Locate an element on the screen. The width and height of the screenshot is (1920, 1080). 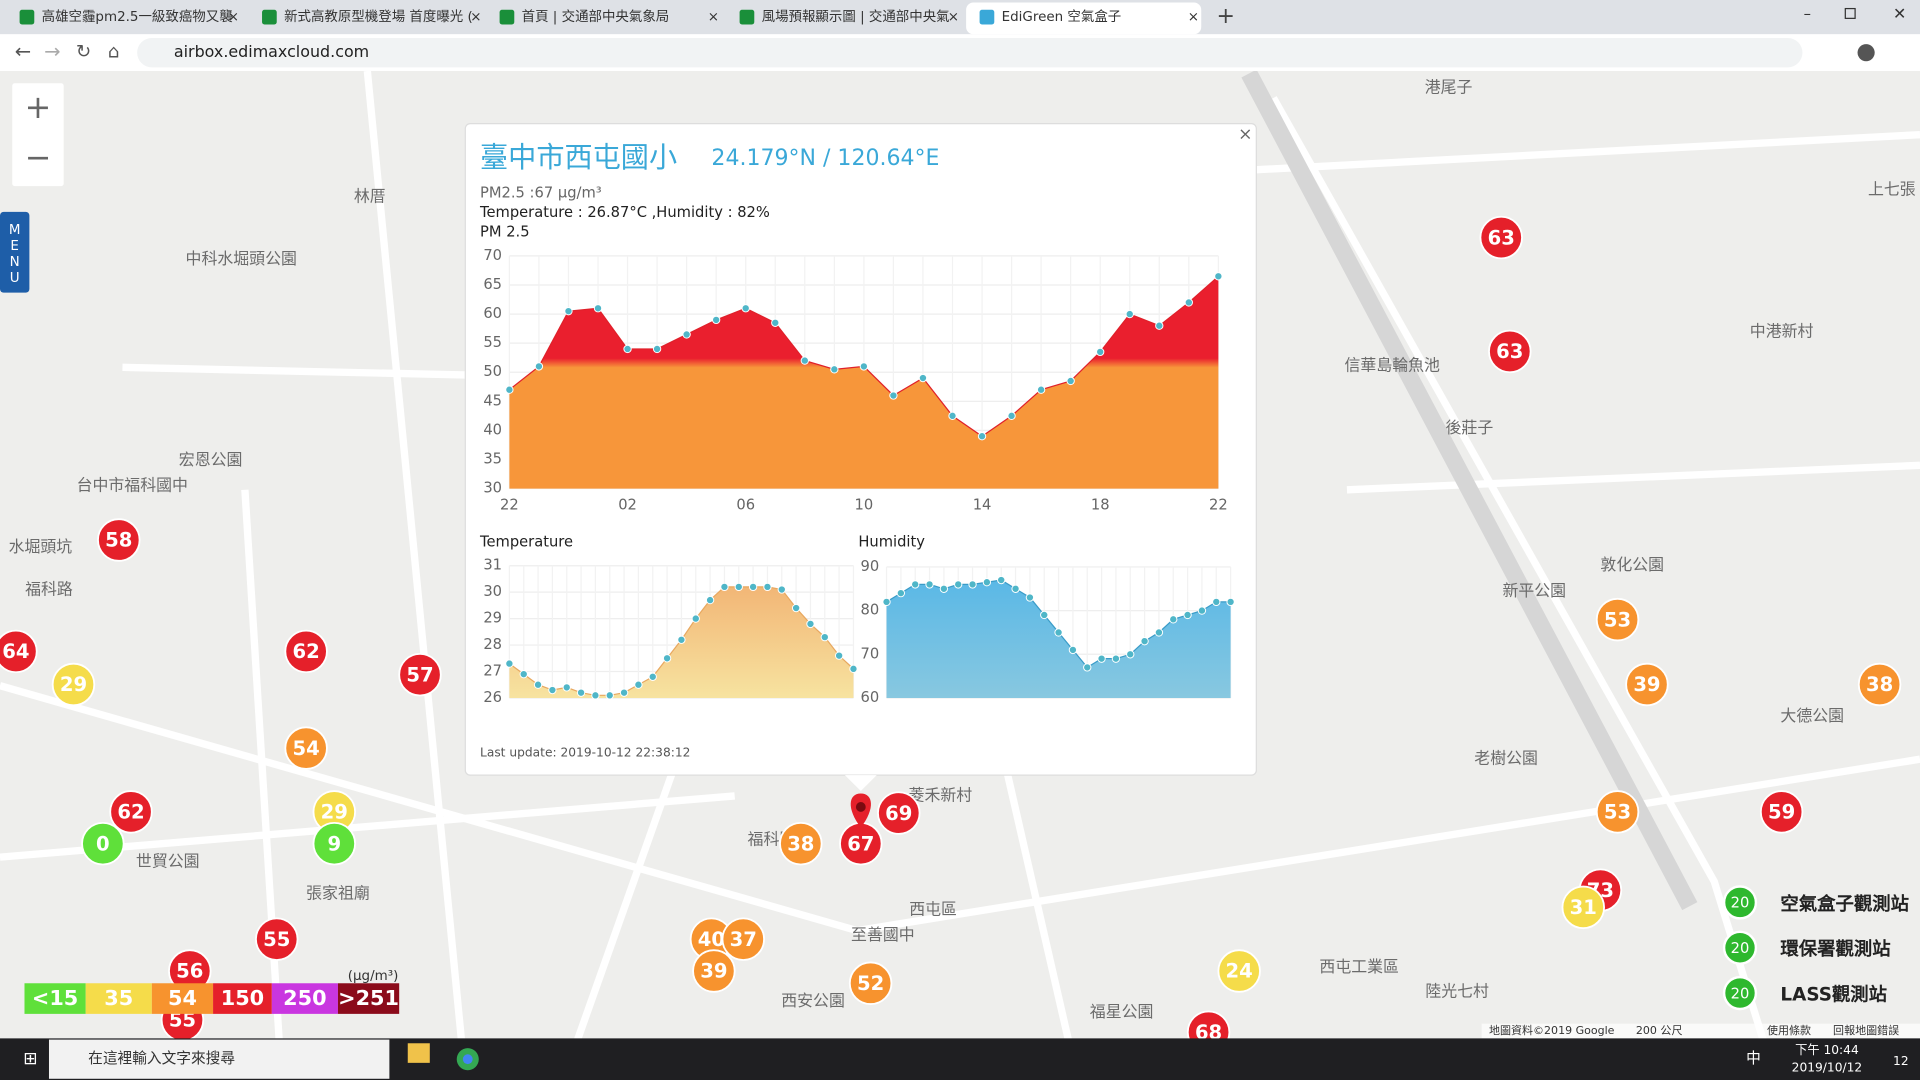
ime: 中 is located at coordinates (1753, 1058).